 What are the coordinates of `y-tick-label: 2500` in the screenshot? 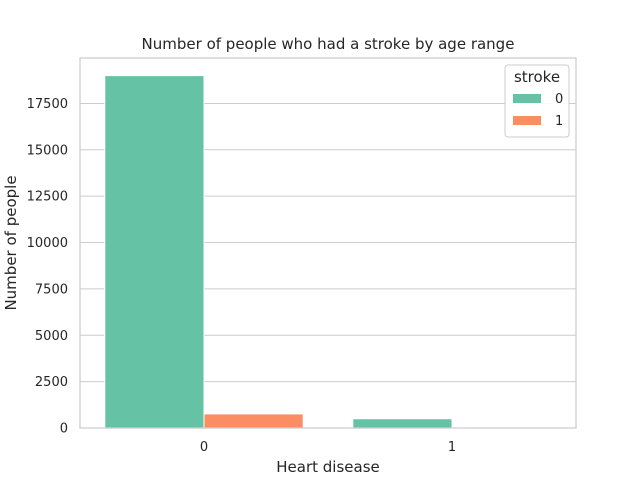 It's located at (51, 382).